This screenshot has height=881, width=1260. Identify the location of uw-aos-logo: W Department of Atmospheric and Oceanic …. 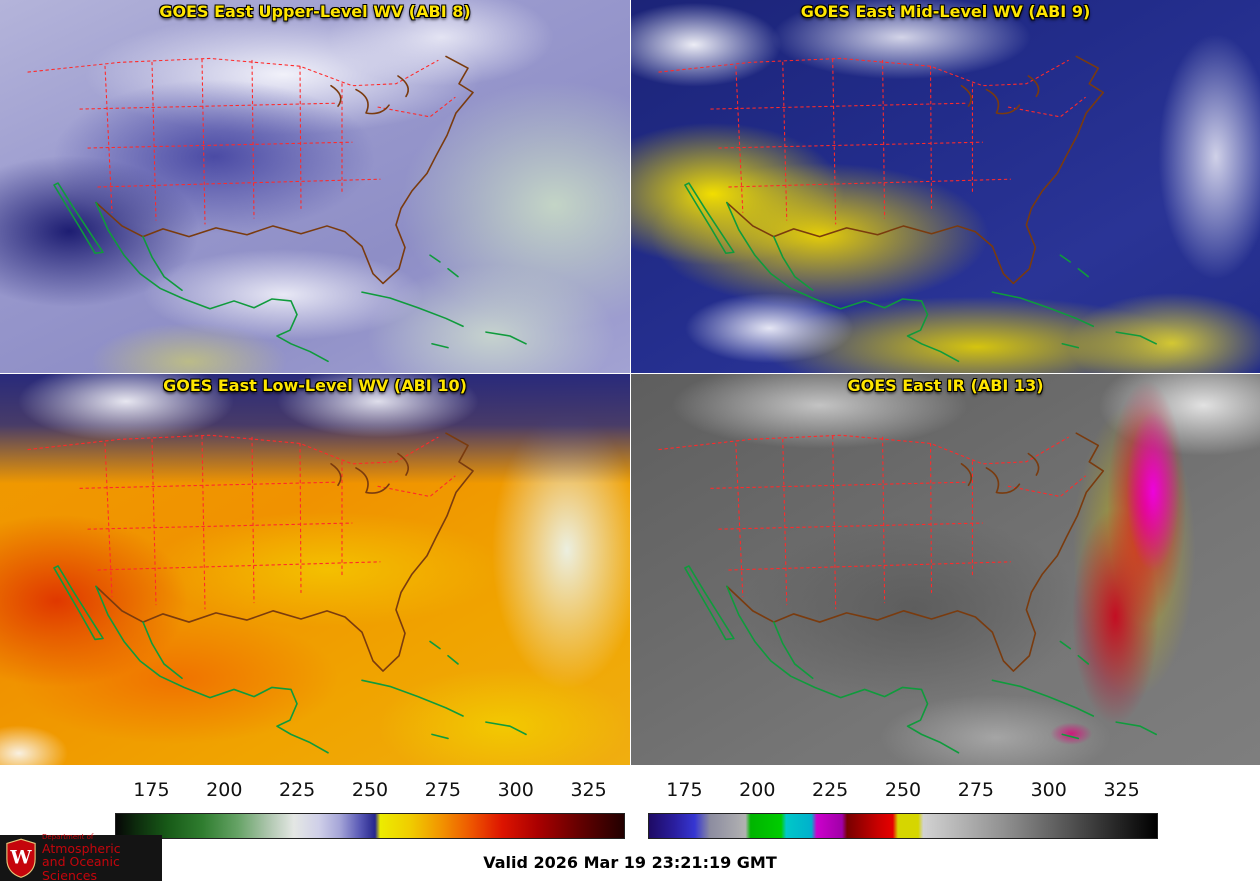
(81, 856).